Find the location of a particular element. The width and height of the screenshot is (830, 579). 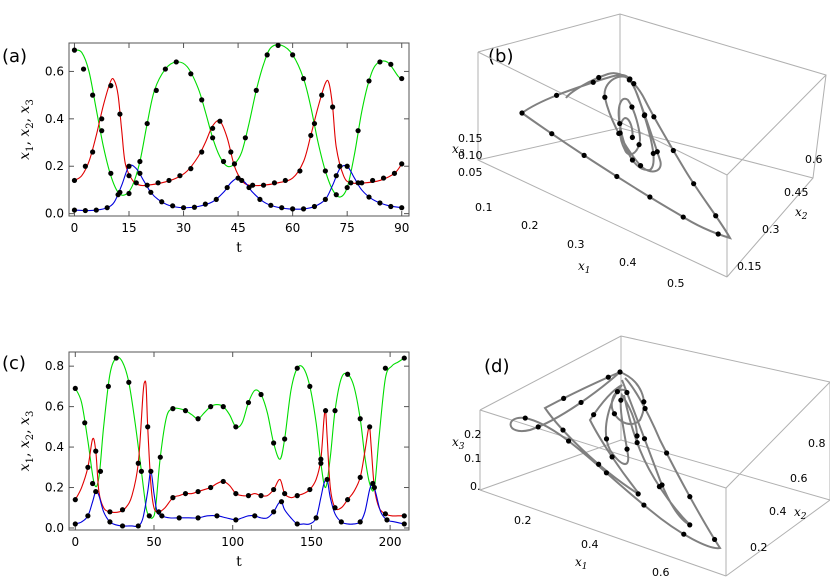

x2-tick-b-0.15: 0.15 is located at coordinates (749, 266).